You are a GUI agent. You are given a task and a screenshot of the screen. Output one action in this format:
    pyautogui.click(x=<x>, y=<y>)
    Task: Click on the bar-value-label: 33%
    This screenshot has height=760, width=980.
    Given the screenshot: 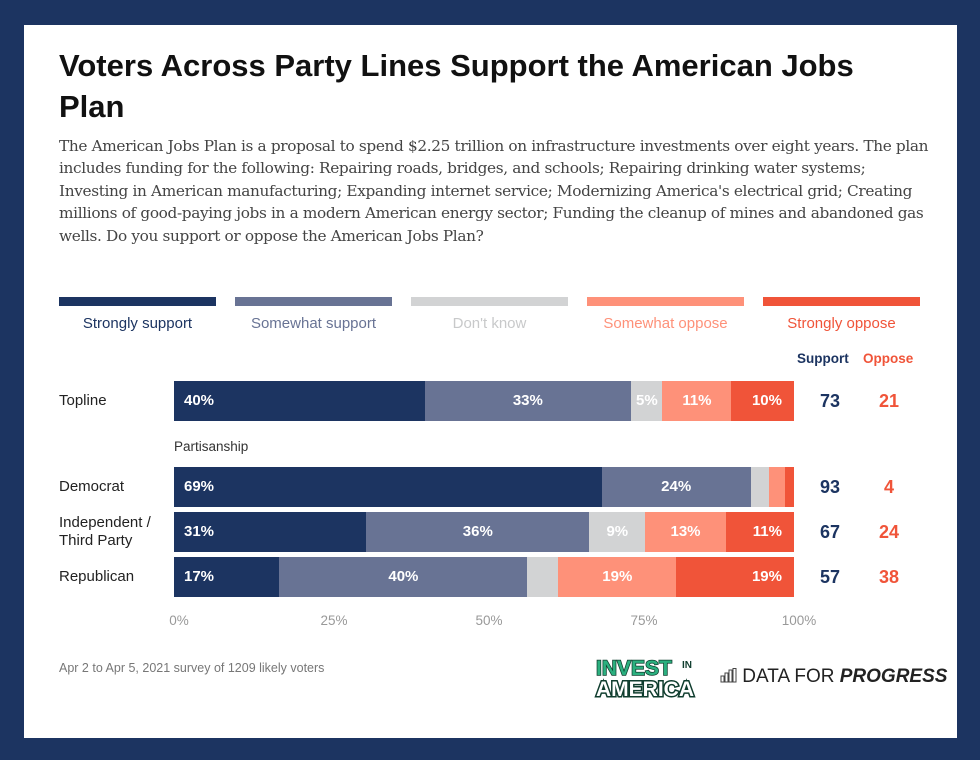 What is the action you would take?
    pyautogui.click(x=527, y=400)
    